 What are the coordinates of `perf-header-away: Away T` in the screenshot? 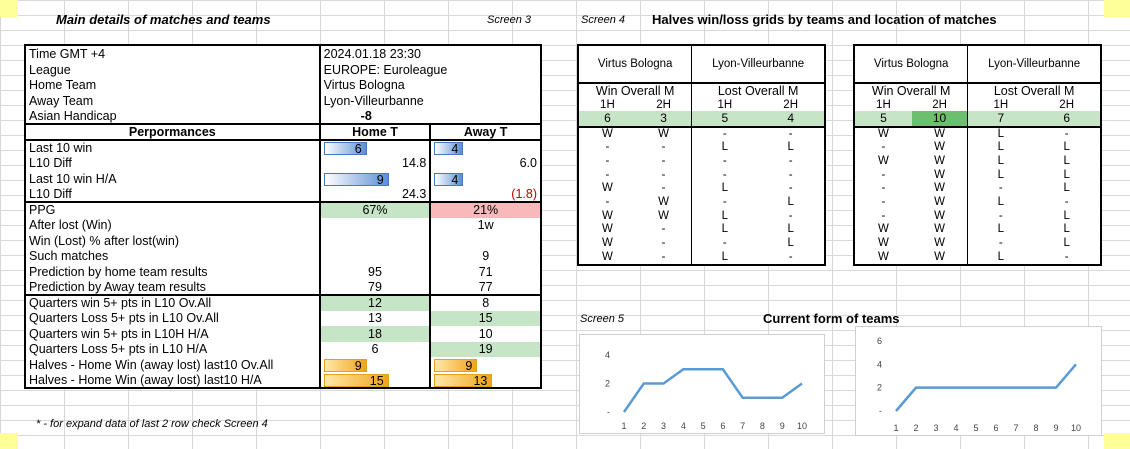 It's located at (486, 132).